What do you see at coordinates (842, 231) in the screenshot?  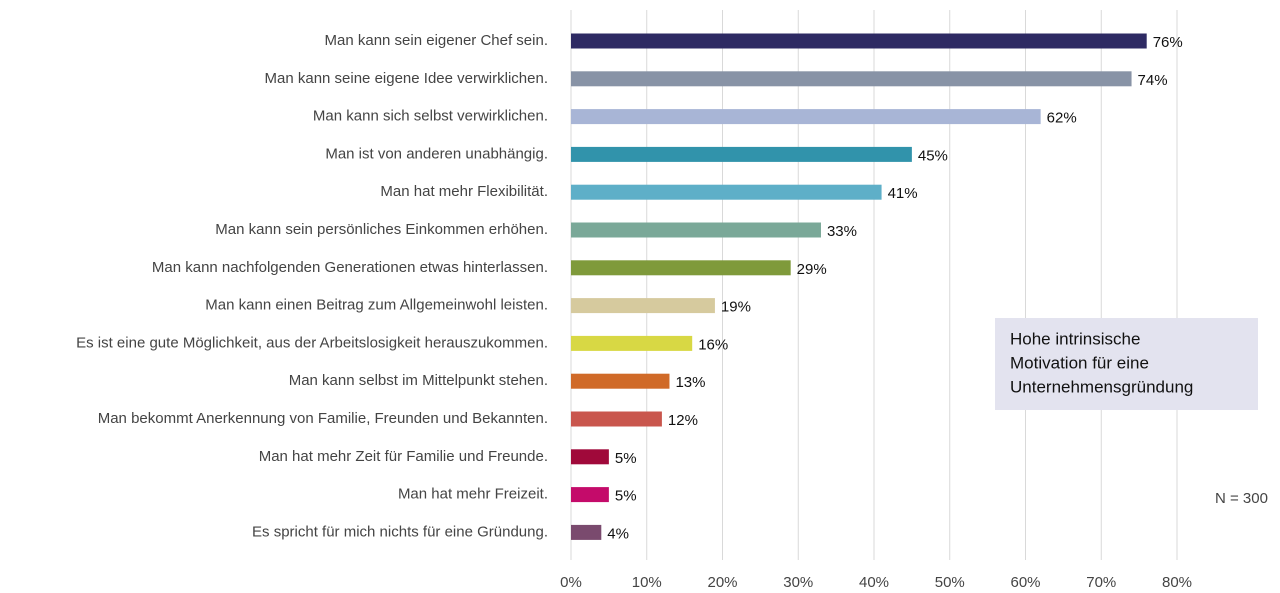 I see `data-label: 33%` at bounding box center [842, 231].